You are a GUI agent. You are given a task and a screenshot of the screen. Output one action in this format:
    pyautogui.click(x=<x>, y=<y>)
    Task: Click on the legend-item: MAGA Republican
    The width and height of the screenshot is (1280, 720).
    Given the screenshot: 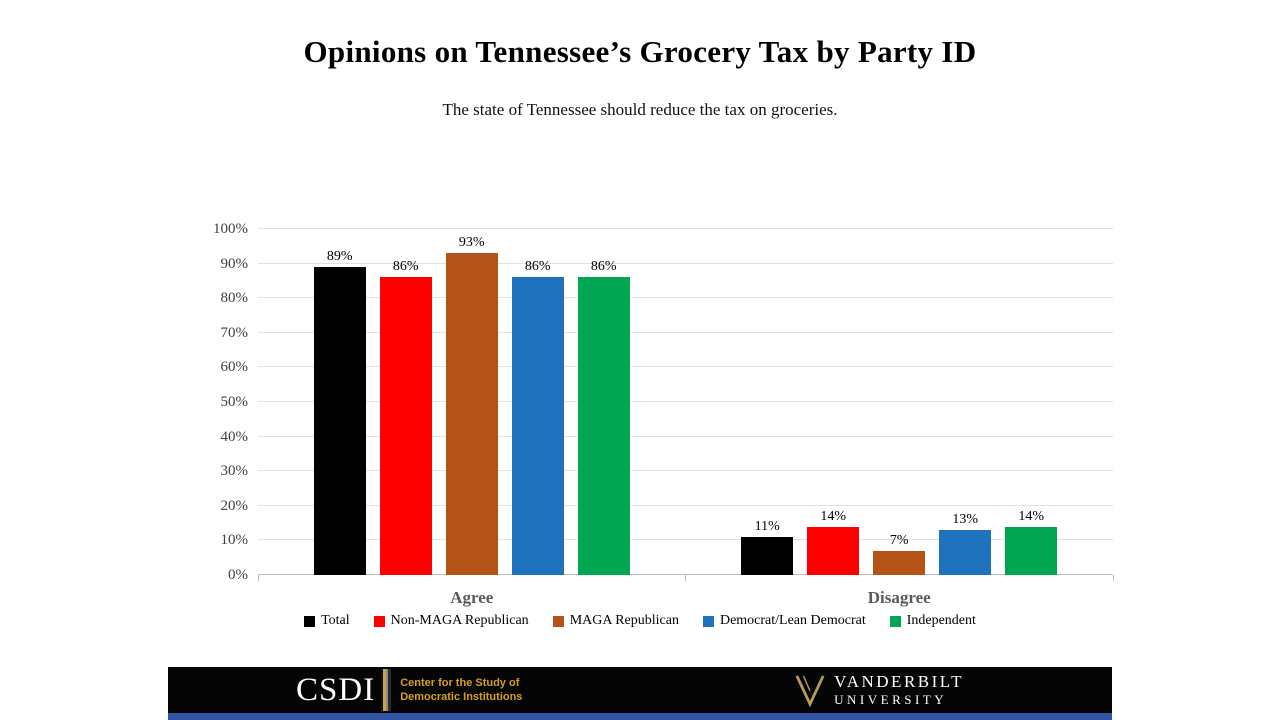 What is the action you would take?
    pyautogui.click(x=615, y=621)
    